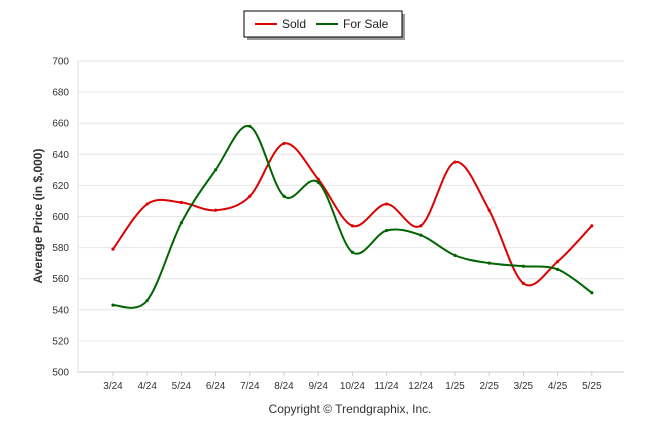 Image resolution: width=646 pixels, height=434 pixels. Describe the element at coordinates (318, 386) in the screenshot. I see `x-tick-label: 9/24` at that location.